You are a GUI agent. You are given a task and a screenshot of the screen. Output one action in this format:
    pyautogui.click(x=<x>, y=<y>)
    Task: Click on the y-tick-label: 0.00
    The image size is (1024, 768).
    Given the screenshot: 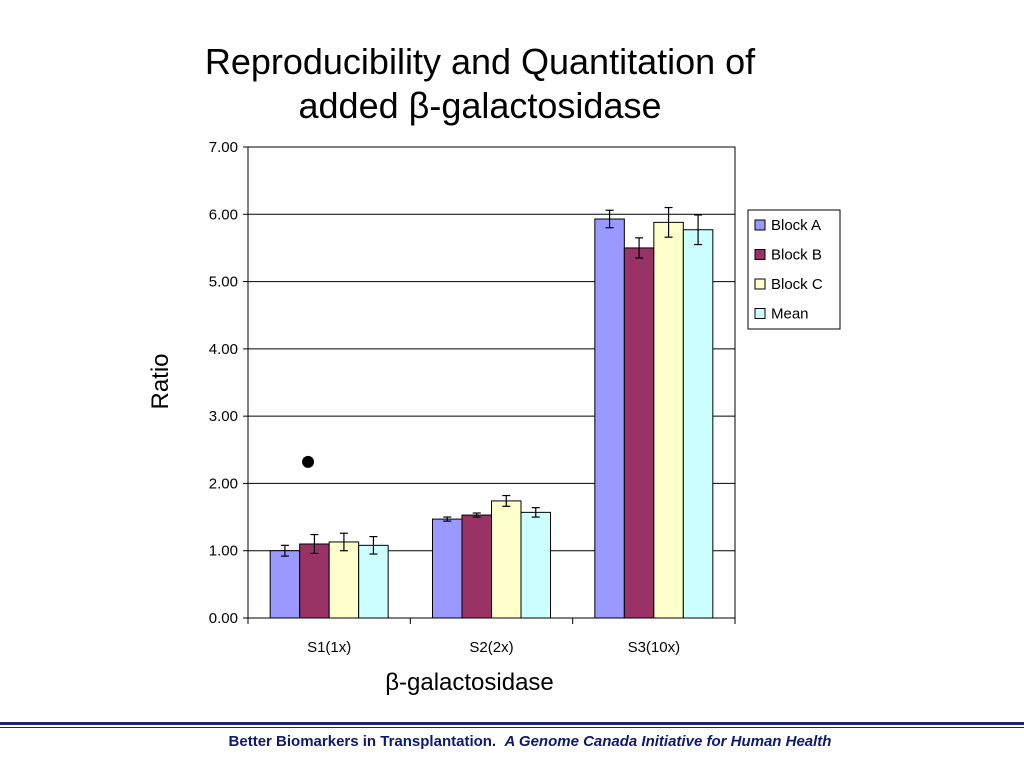 What is the action you would take?
    pyautogui.click(x=223, y=618)
    